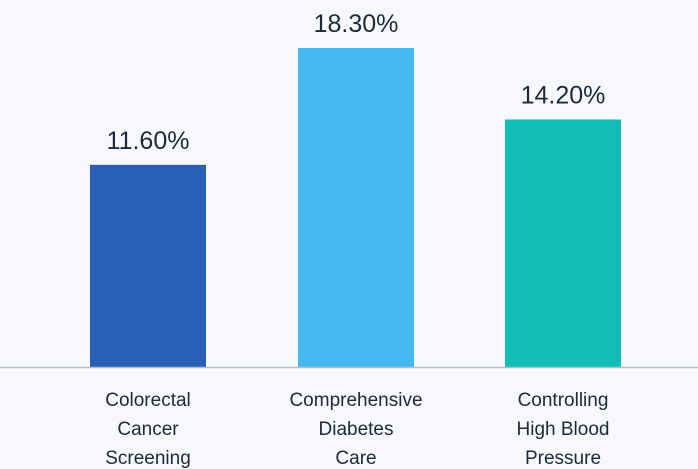 This screenshot has width=698, height=469. What do you see at coordinates (355, 400) in the screenshot?
I see `x-tick-label-2-line-1: Comprehensive` at bounding box center [355, 400].